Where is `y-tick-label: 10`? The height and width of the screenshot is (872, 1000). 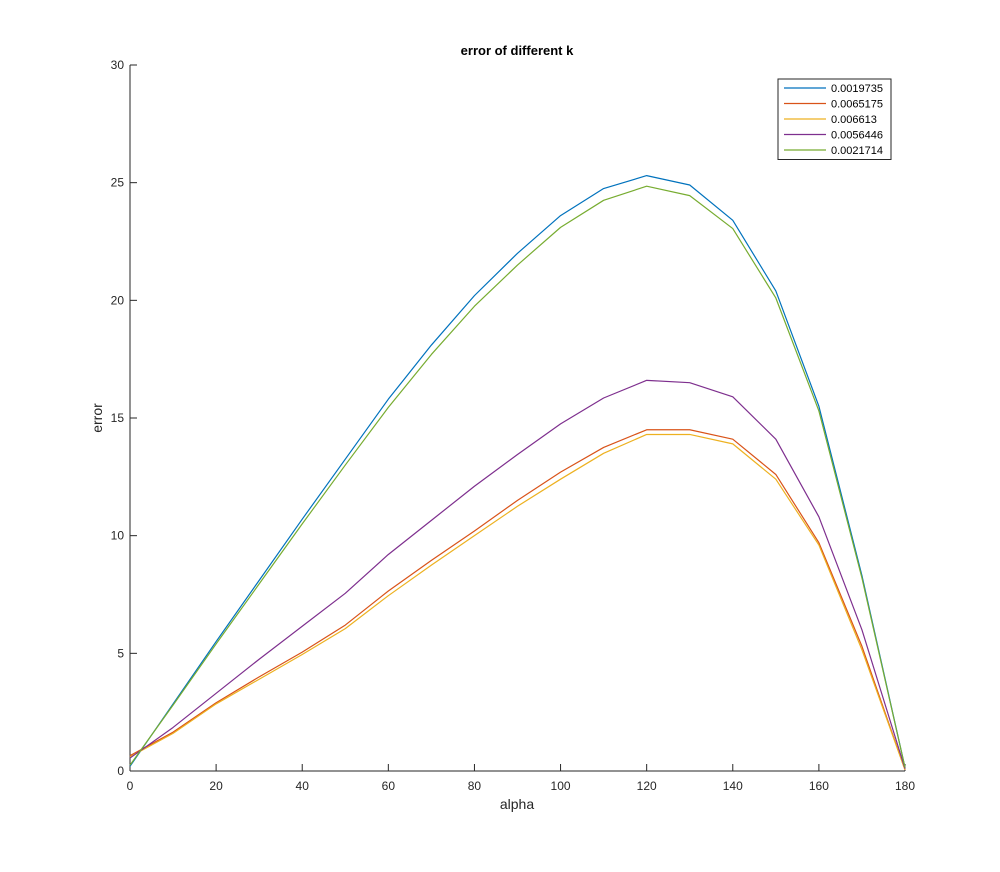 y-tick-label: 10 is located at coordinates (118, 536).